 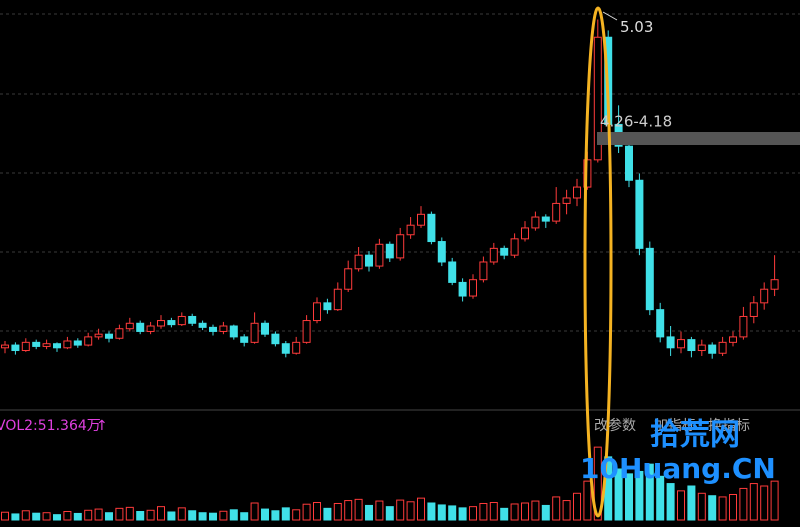 I want to click on vol-arrow: ↑, so click(x=102, y=426).